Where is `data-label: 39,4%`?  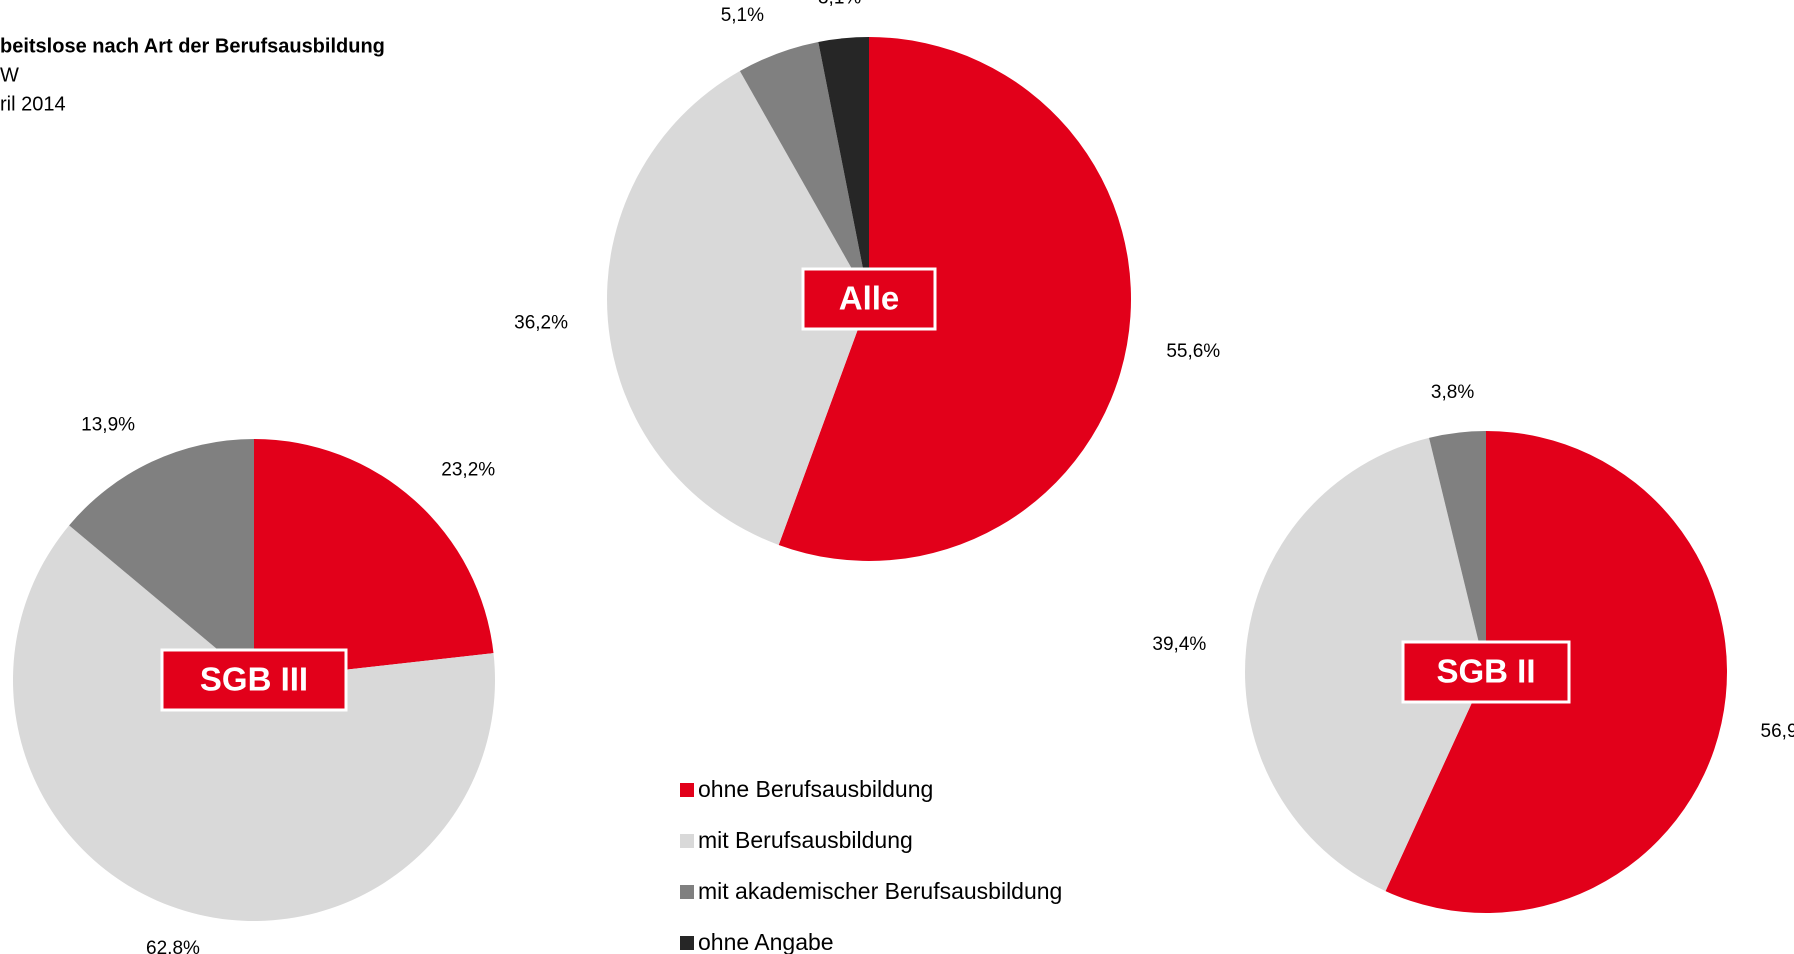 data-label: 39,4% is located at coordinates (1179, 644).